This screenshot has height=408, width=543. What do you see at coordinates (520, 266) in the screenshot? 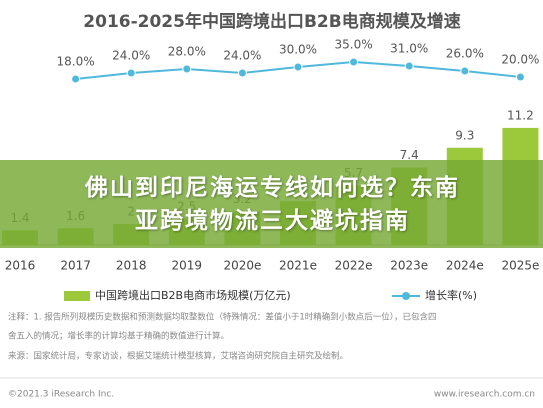
I see `x-tick-label: 2025e` at bounding box center [520, 266].